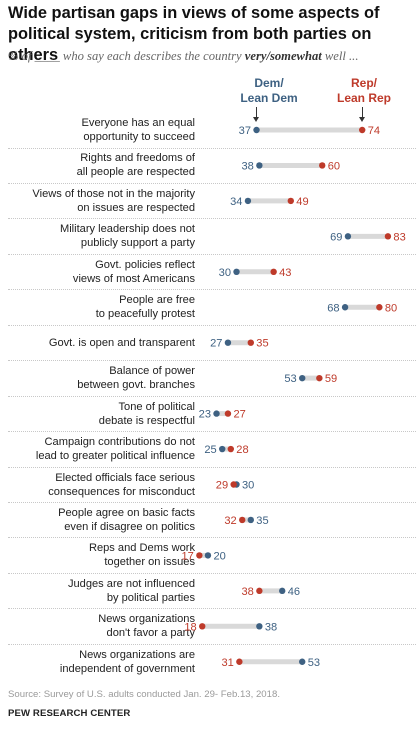 The image size is (420, 735). Describe the element at coordinates (363, 83) in the screenshot. I see `legend-rep-line-1: Rep/` at that location.